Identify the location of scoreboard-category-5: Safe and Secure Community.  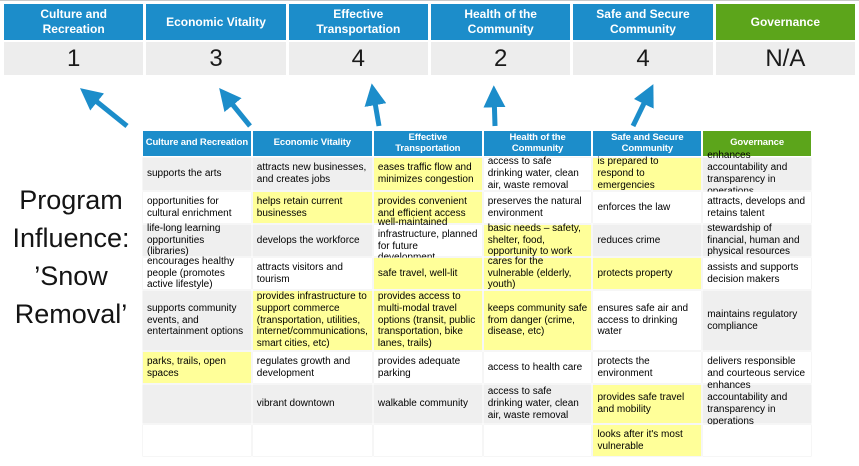
(643, 22).